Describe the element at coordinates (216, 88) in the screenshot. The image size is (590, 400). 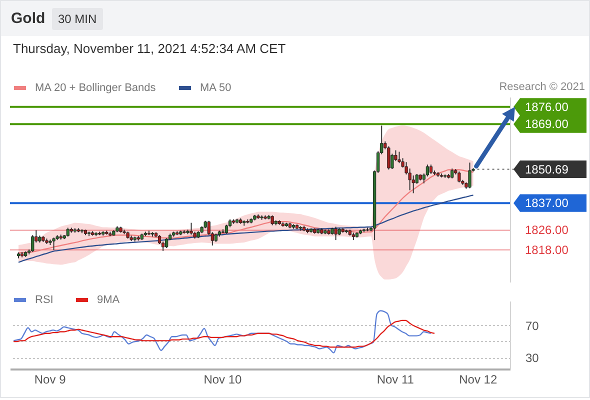
I see `legend-label: MA 50` at that location.